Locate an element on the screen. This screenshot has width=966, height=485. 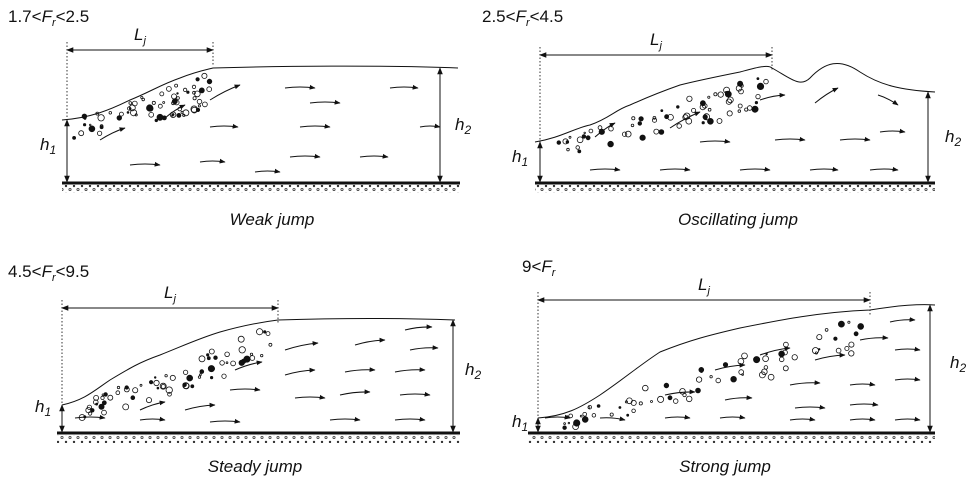
caption: Weak jump is located at coordinates (272, 219).